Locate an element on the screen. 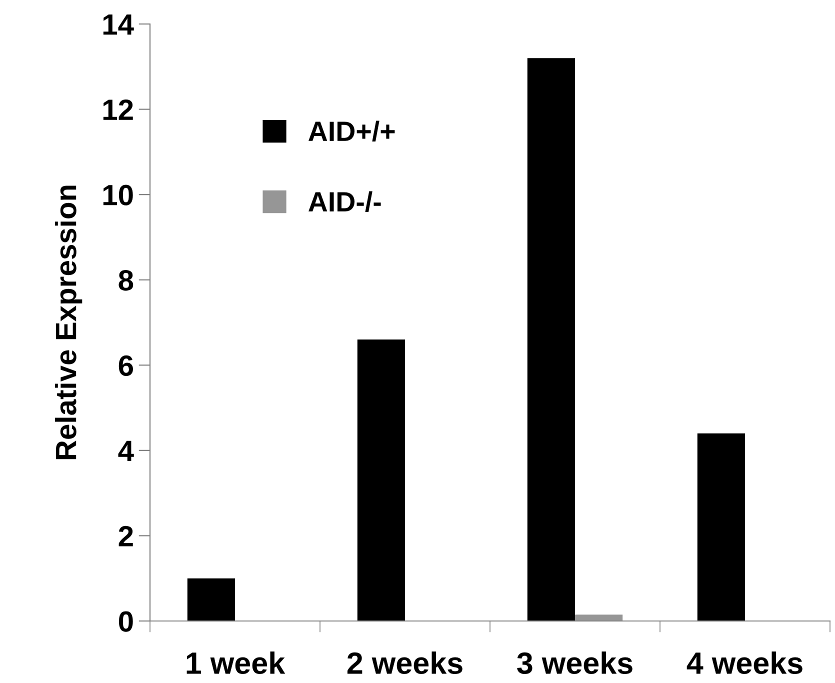 Image resolution: width=835 pixels, height=683 pixels. y-tick-label: 6 is located at coordinates (125, 365).